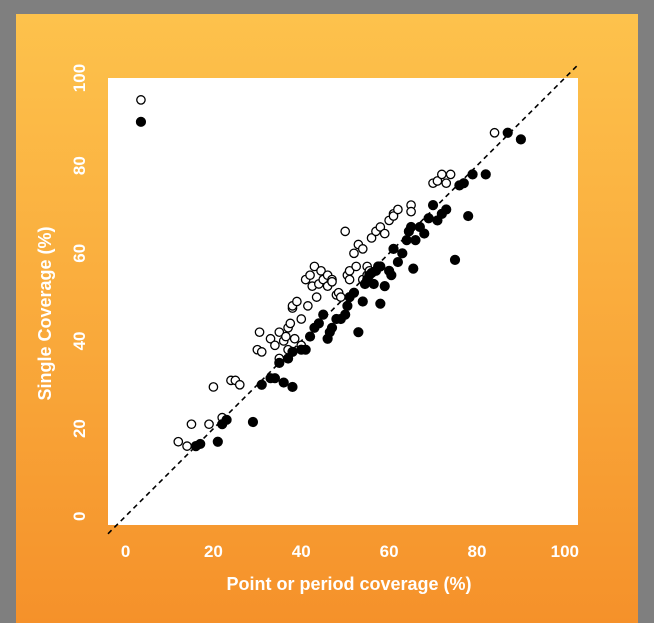 This screenshot has width=654, height=623. Describe the element at coordinates (79, 340) in the screenshot. I see `y-tick-label: 40` at that location.